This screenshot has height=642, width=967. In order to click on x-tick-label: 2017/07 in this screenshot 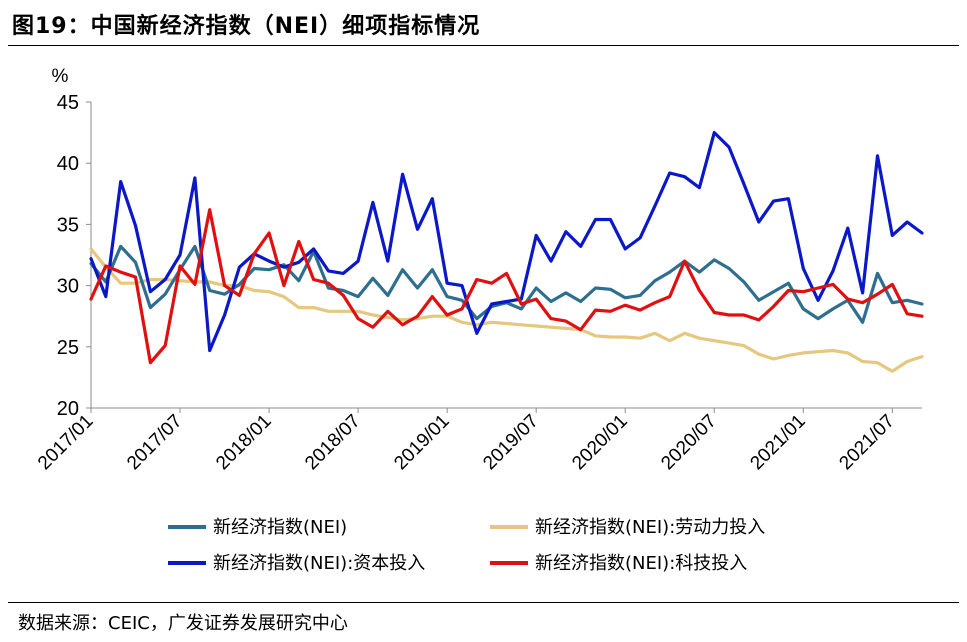, I will do `click(154, 442)`.